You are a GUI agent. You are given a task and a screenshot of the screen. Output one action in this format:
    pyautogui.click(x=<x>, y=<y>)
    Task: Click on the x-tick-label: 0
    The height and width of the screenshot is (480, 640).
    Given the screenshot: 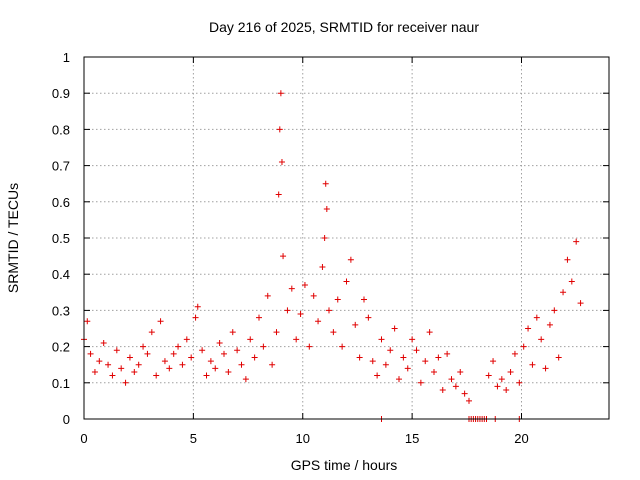 What is the action you would take?
    pyautogui.click(x=83, y=438)
    